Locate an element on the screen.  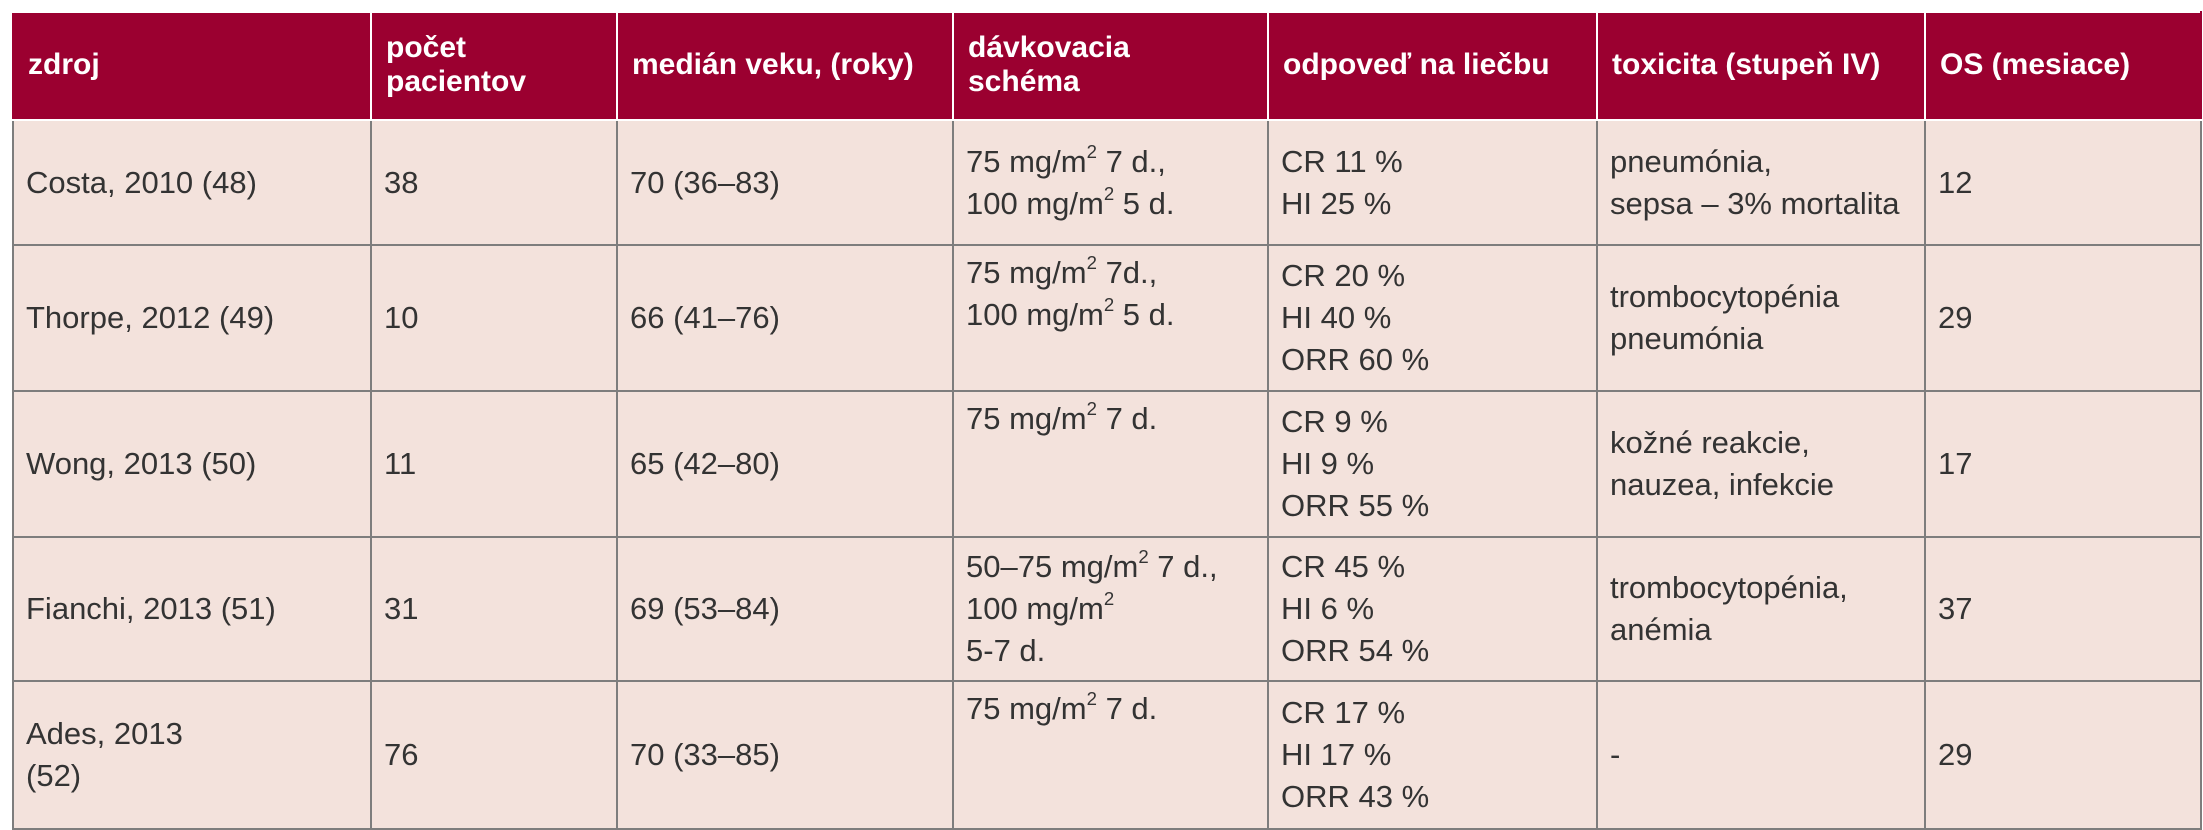
cell-median-age: 70 (33–85) is located at coordinates (785, 755).